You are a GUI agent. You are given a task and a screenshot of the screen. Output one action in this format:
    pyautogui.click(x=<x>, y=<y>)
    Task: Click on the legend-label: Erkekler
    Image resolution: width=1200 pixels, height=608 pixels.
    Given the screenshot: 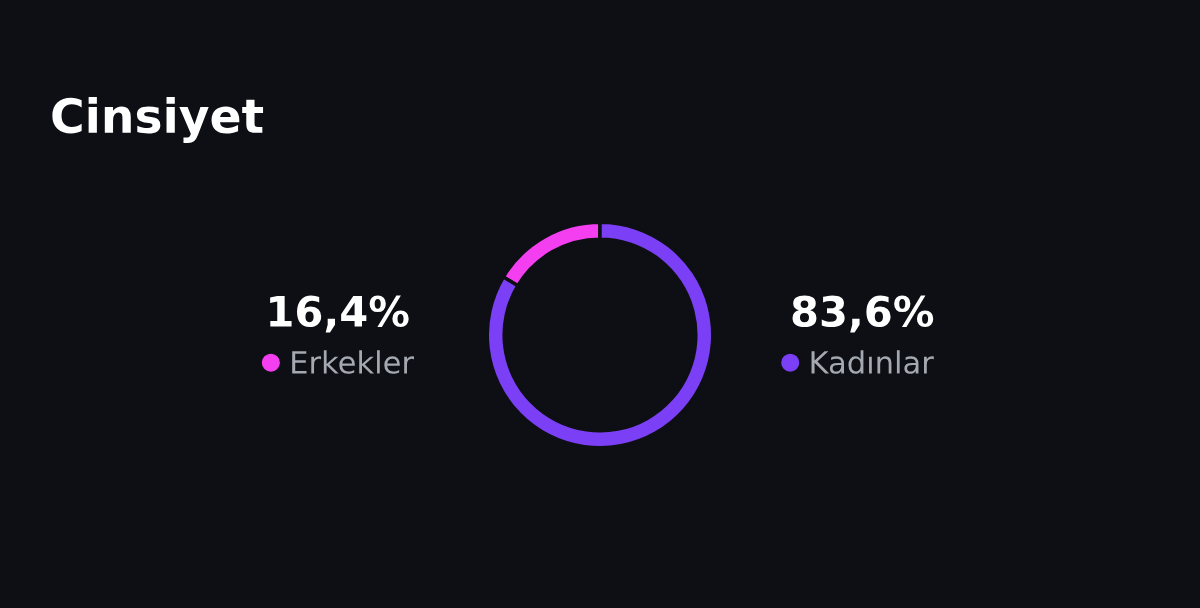 What is the action you would take?
    pyautogui.click(x=353, y=362)
    